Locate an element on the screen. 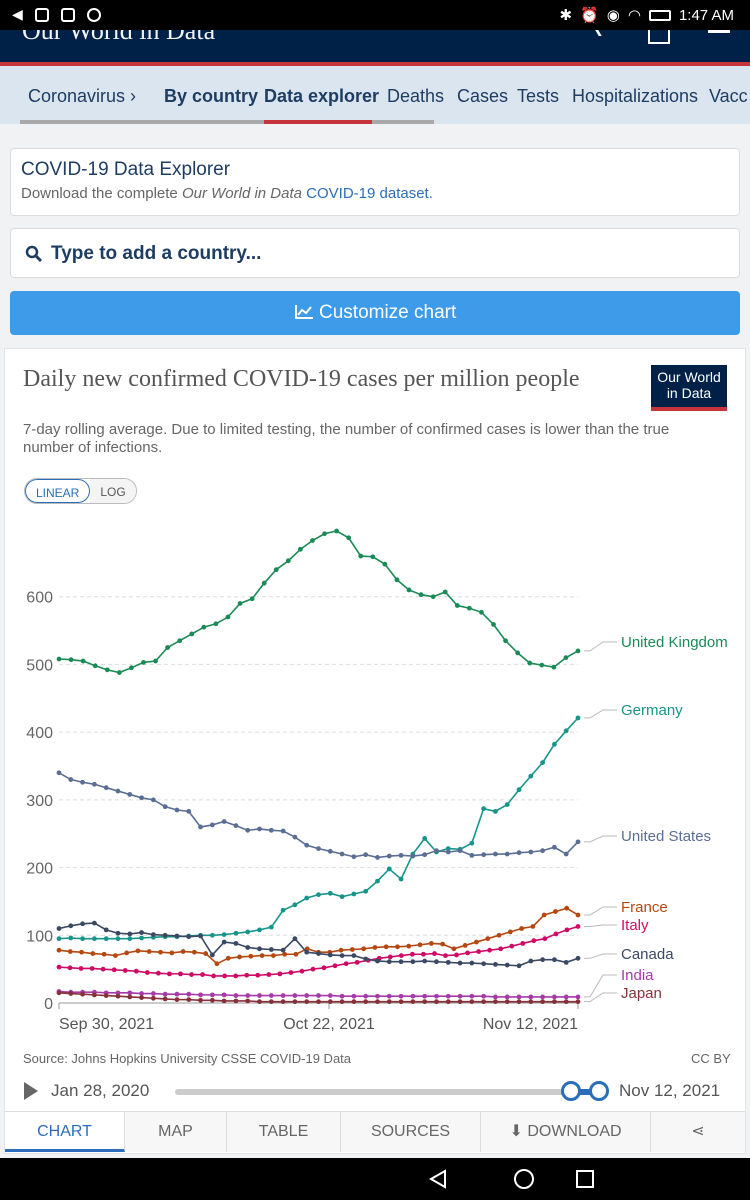  y-tick-label: 400 is located at coordinates (39, 733).